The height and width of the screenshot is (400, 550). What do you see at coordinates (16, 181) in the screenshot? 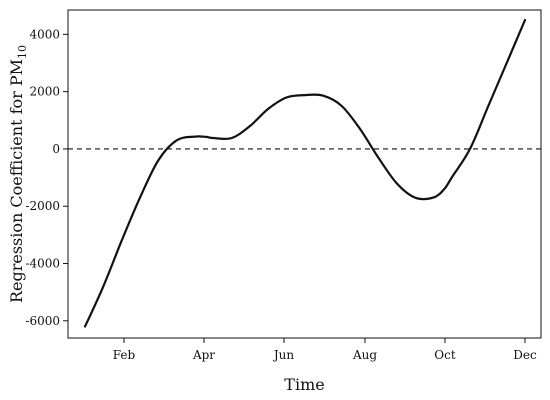
I see `y-axis-title-main: Regression Coefficient for PM` at bounding box center [16, 181].